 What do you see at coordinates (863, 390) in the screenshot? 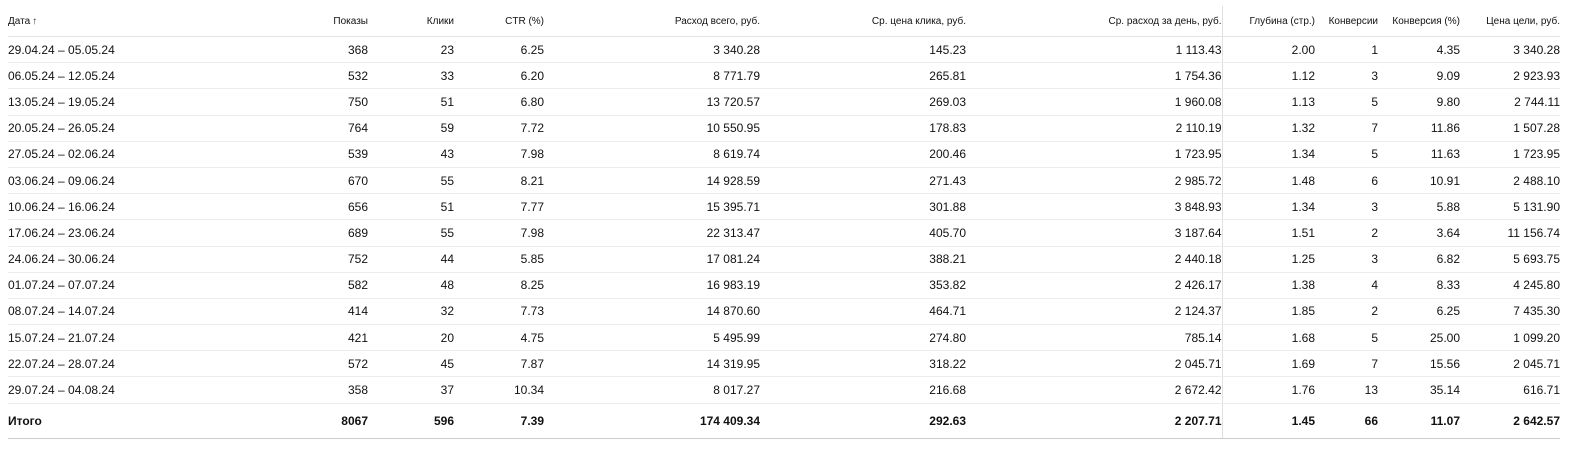
I see `avg-cpc-cell: 216.68` at bounding box center [863, 390].